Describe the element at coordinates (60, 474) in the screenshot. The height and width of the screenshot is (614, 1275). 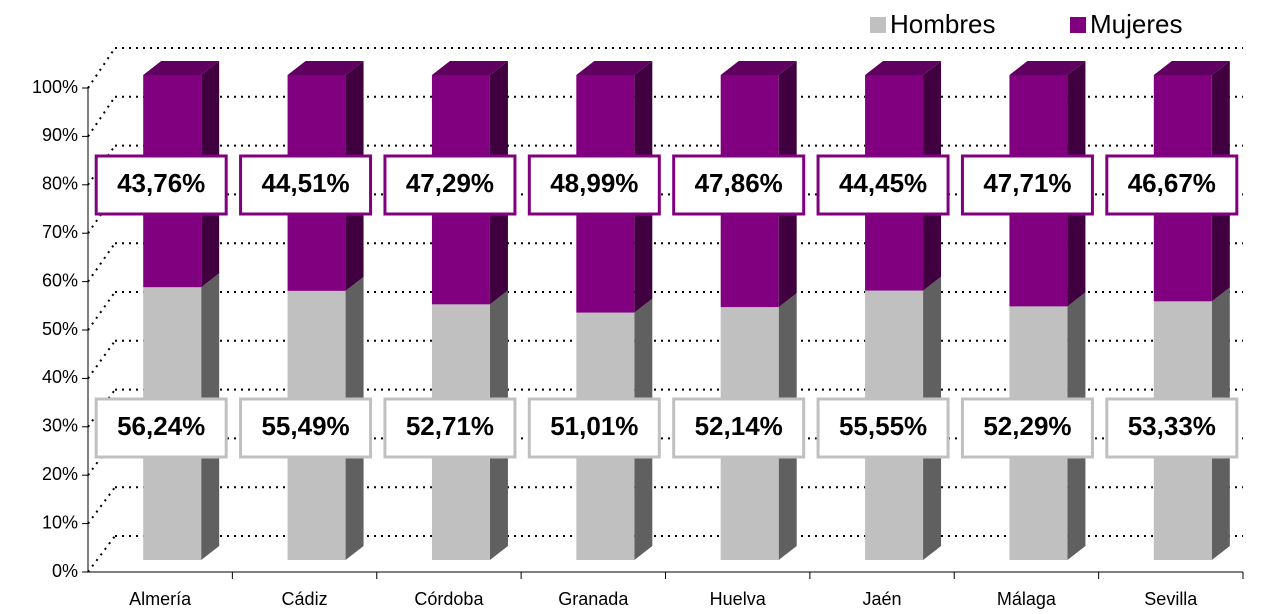
I see `y-tick-label: 20%` at that location.